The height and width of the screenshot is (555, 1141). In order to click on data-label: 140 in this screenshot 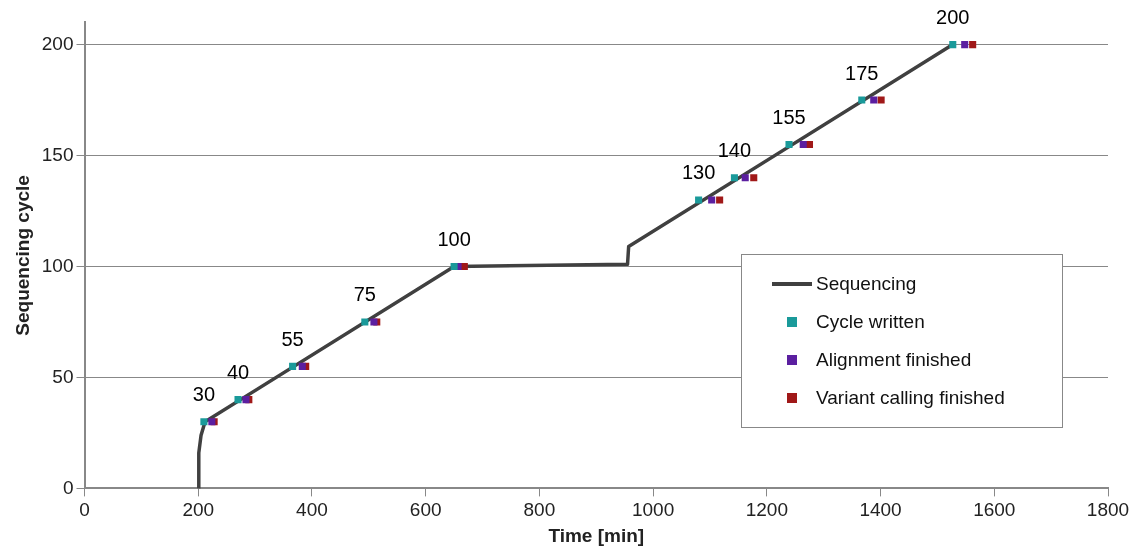, I will do `click(734, 150)`.